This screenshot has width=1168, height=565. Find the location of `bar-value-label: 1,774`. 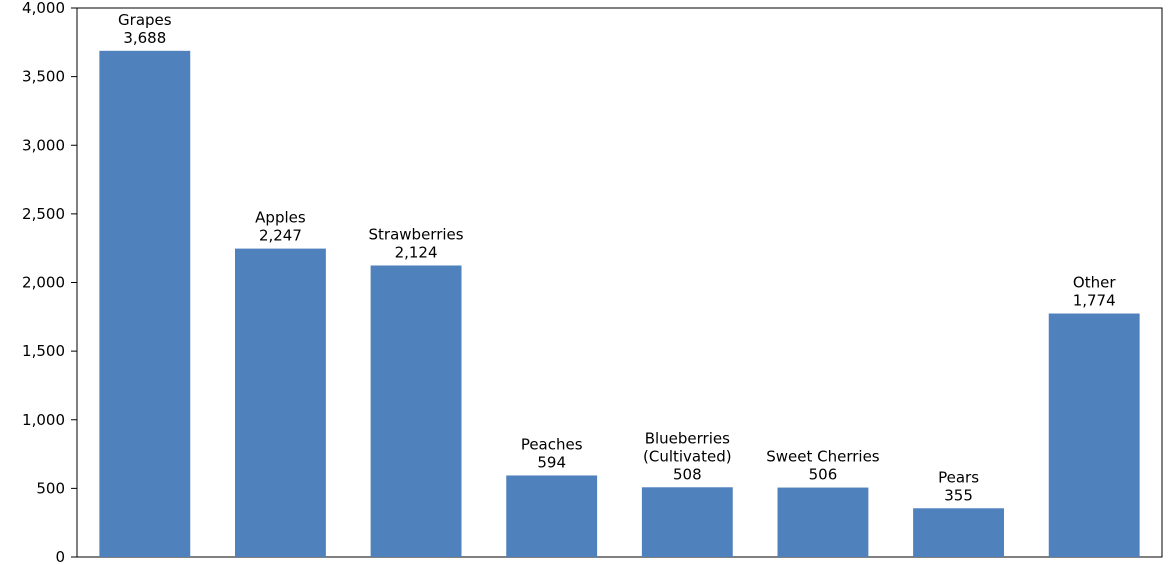

bar-value-label: 1,774 is located at coordinates (1094, 301).